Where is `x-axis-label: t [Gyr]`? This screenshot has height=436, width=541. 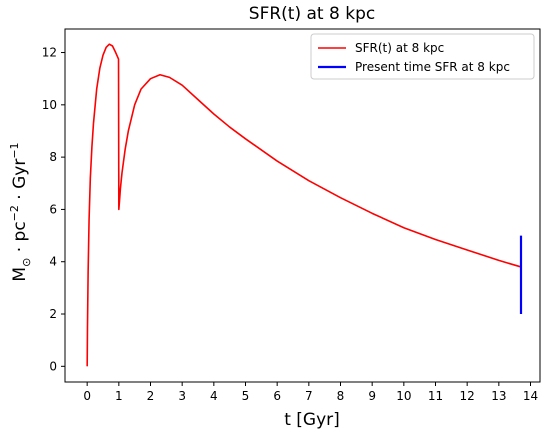 x-axis-label: t [Gyr] is located at coordinates (312, 420).